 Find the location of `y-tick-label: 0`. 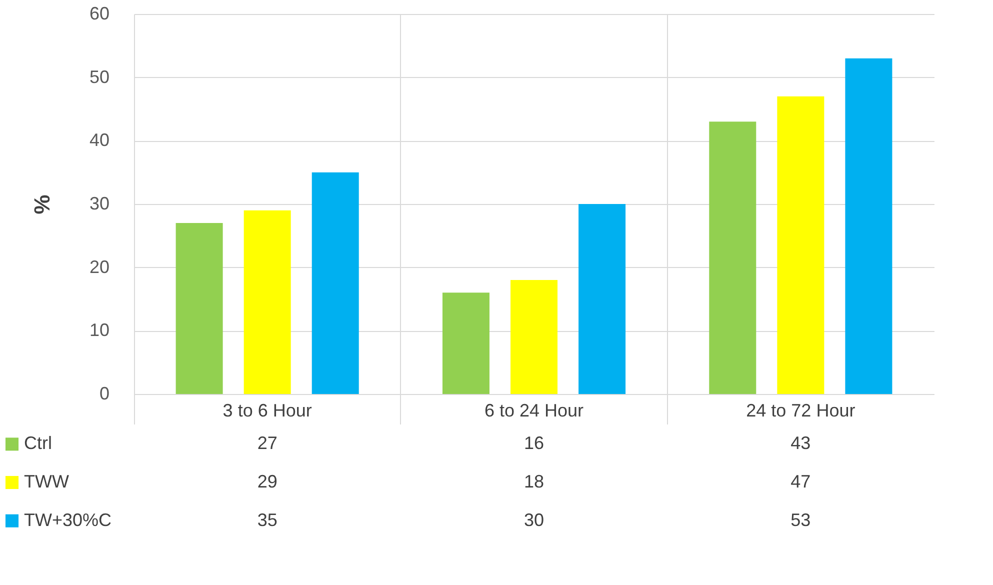

y-tick-label: 0 is located at coordinates (104, 394).